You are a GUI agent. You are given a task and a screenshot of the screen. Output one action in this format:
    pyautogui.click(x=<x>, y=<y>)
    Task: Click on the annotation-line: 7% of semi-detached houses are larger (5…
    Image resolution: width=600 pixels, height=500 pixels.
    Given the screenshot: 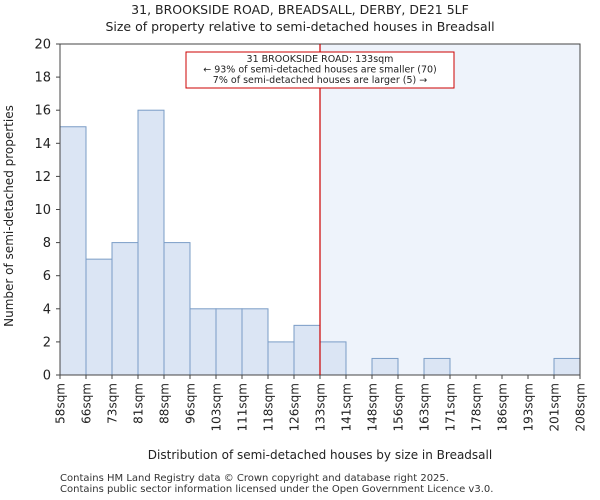 What is the action you would take?
    pyautogui.click(x=320, y=80)
    